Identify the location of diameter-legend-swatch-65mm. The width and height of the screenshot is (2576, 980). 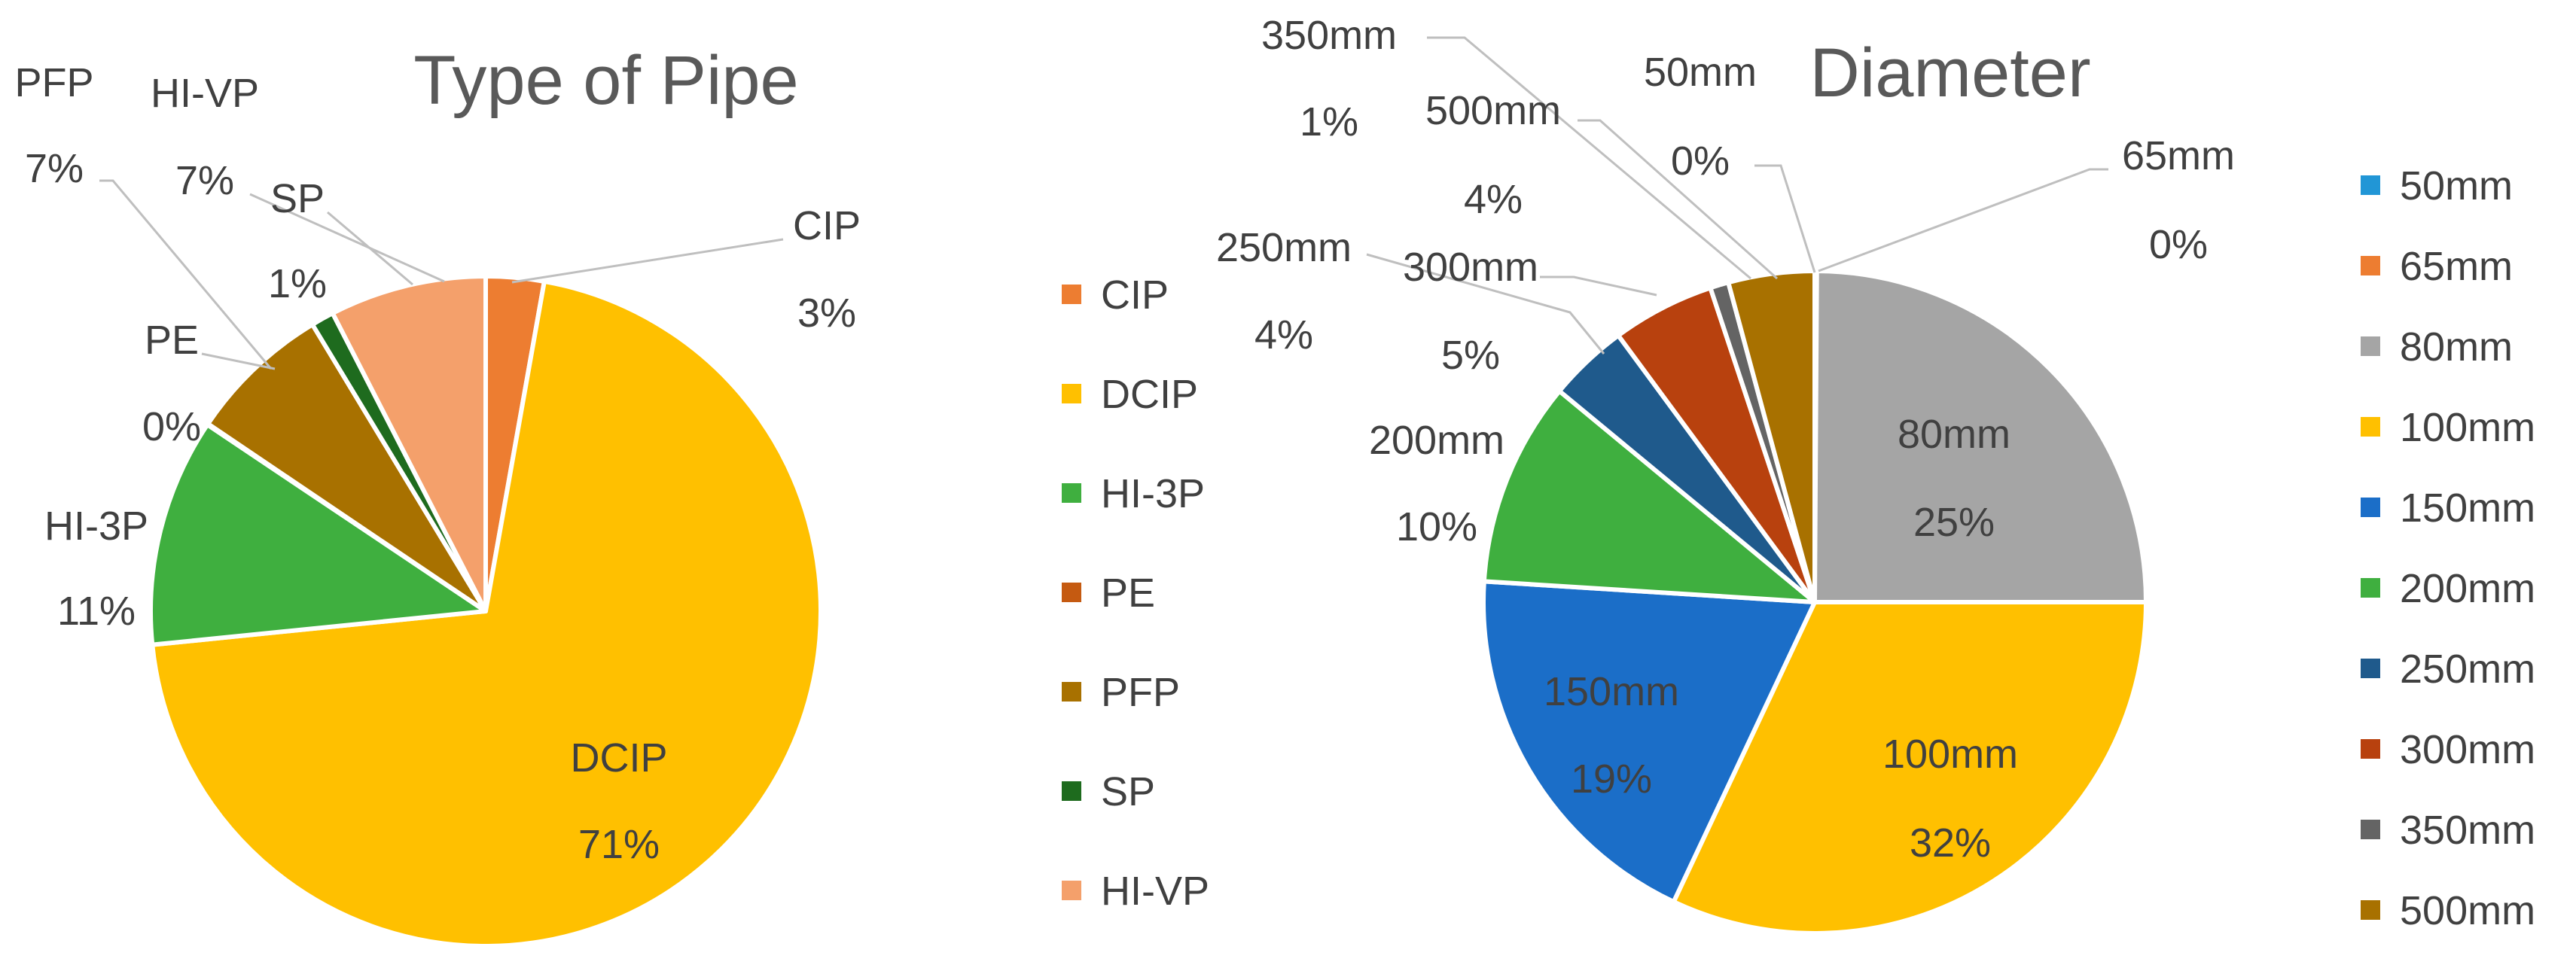
(2370, 265).